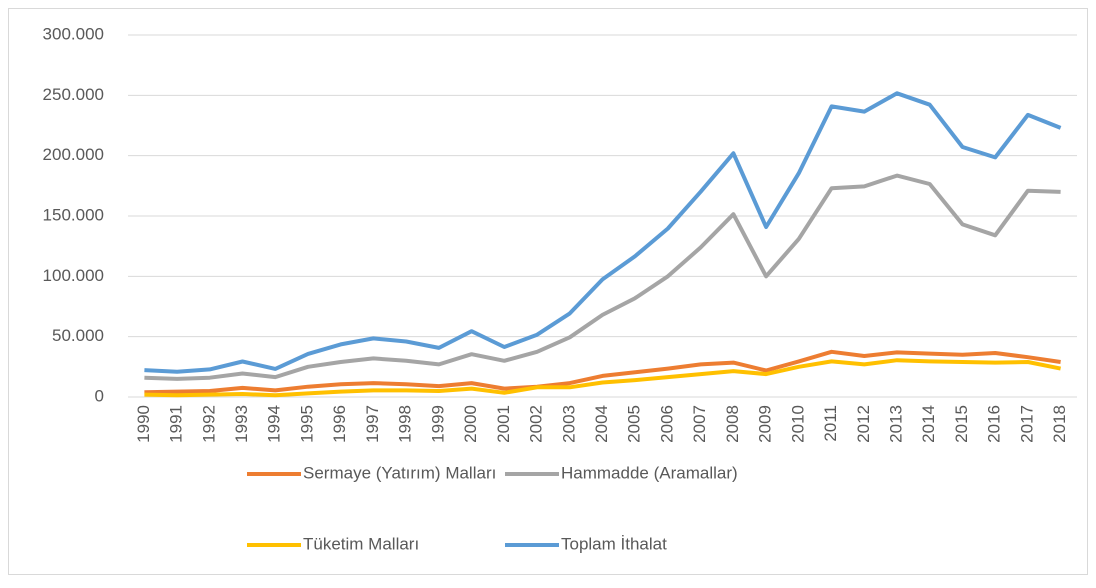  What do you see at coordinates (73, 275) in the screenshot?
I see `y-tick-label: 100.000` at bounding box center [73, 275].